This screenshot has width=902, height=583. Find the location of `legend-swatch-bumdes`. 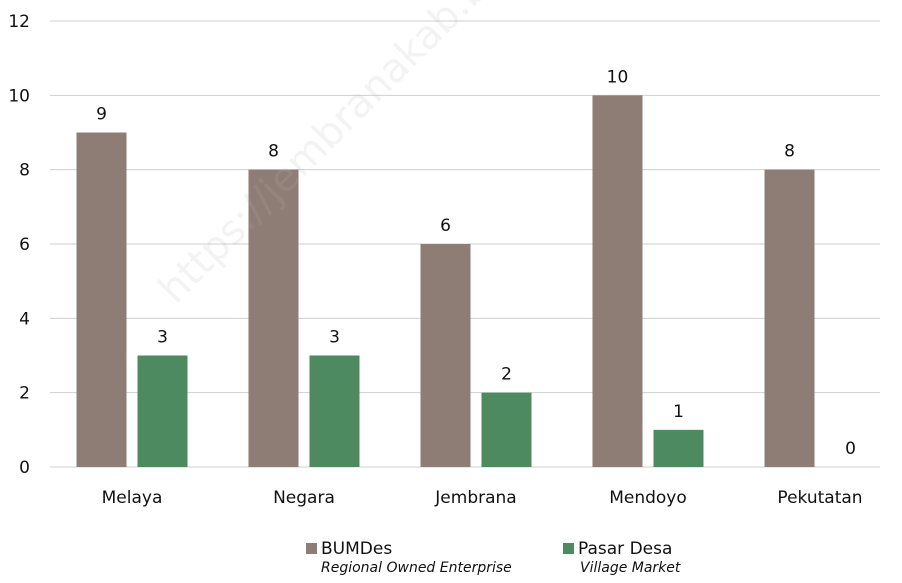

legend-swatch-bumdes is located at coordinates (311, 548).